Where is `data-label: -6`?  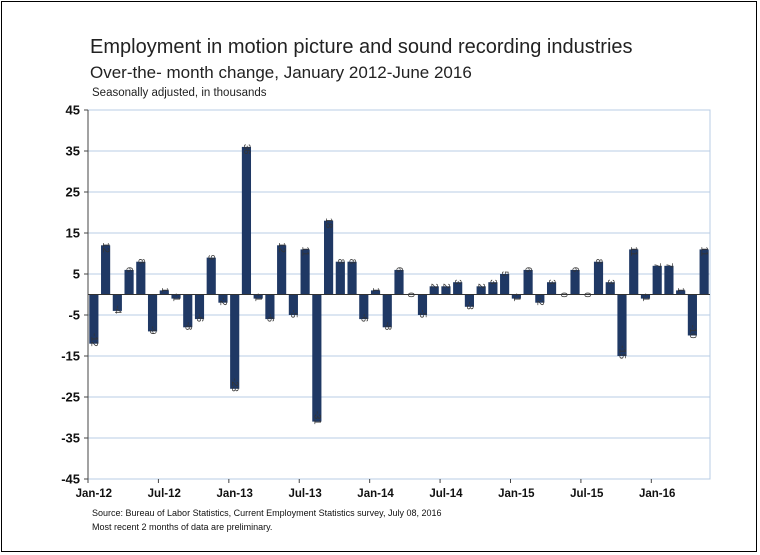 data-label: -6 is located at coordinates (199, 318).